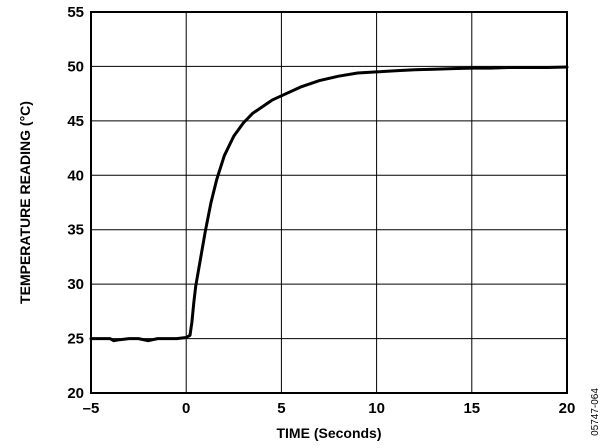 The width and height of the screenshot is (606, 448). What do you see at coordinates (186, 408) in the screenshot?
I see `x-tick-label-1: 0` at bounding box center [186, 408].